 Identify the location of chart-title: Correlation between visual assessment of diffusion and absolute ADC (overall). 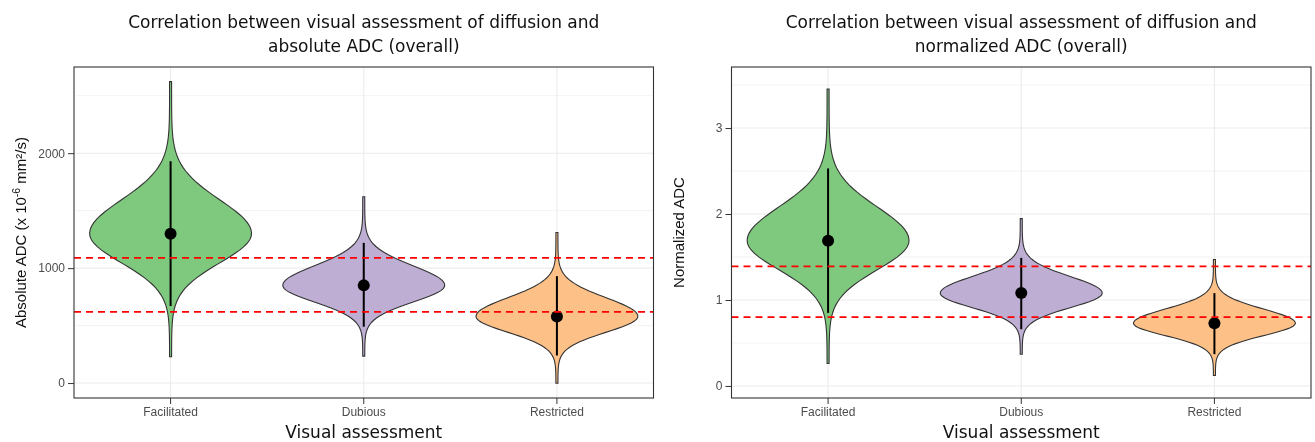
(364, 34).